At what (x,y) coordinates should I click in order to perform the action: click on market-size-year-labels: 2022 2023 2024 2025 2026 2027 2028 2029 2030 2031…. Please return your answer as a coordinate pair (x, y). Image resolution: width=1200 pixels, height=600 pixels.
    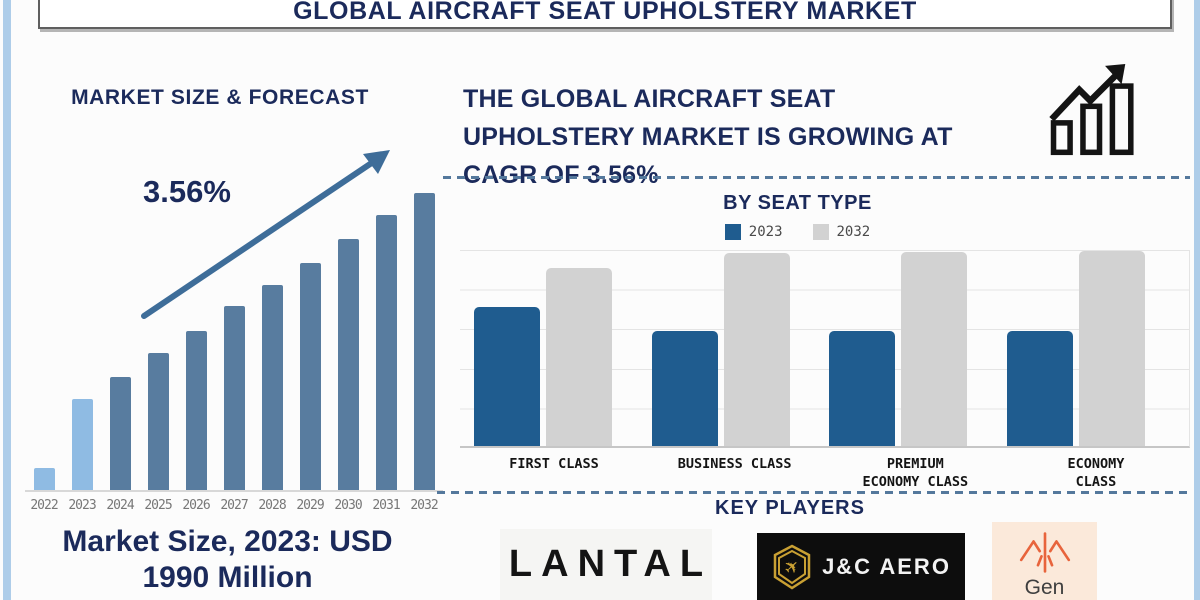
    Looking at the image, I should click on (234, 505).